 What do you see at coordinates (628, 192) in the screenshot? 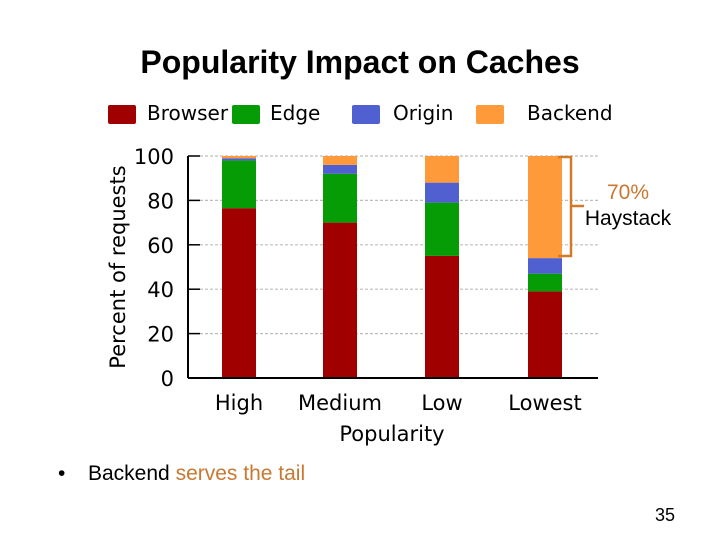
I see `annotation-percent: 70%` at bounding box center [628, 192].